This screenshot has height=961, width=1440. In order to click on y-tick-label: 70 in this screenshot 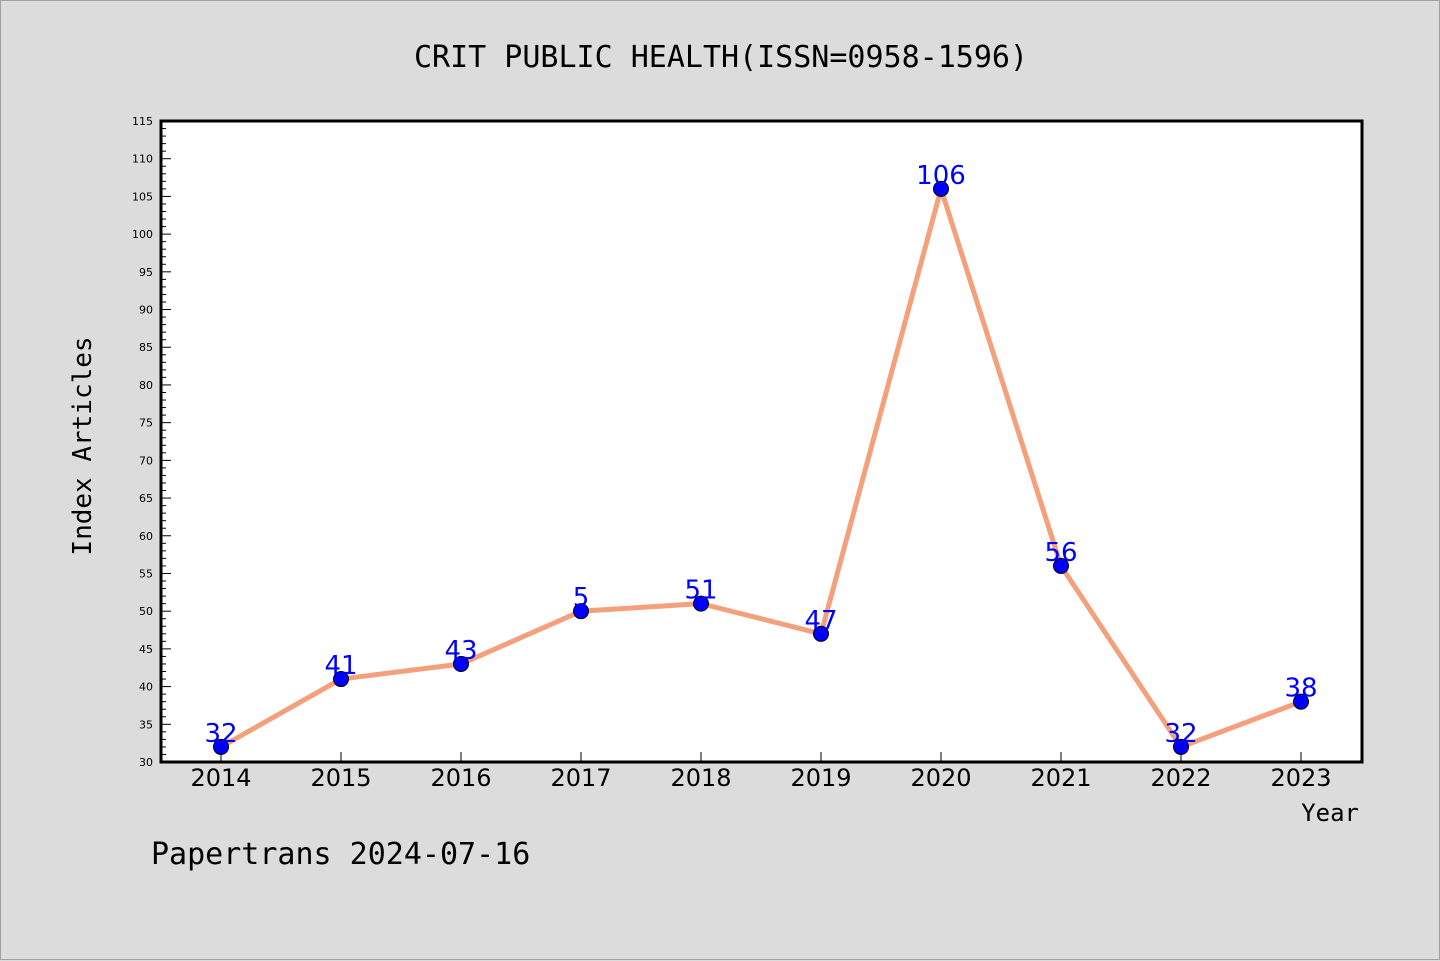, I will do `click(146, 460)`.